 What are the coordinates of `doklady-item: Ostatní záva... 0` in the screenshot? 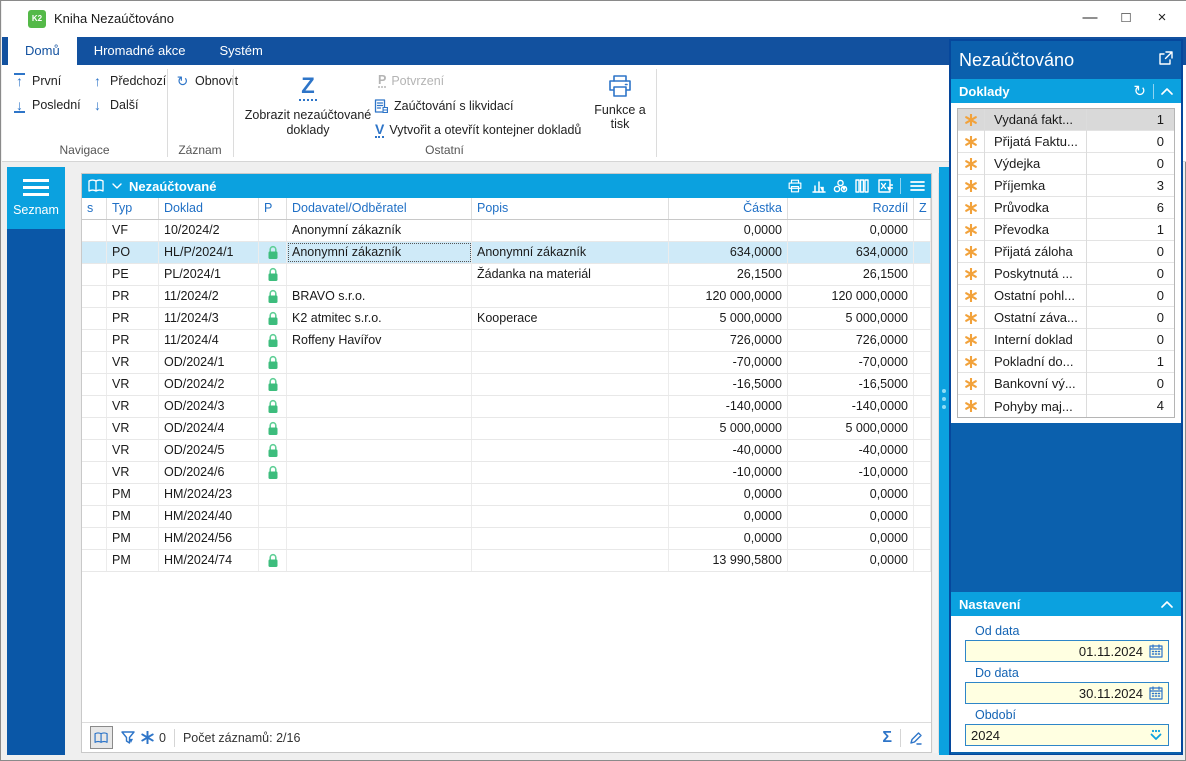 It's located at (1066, 317).